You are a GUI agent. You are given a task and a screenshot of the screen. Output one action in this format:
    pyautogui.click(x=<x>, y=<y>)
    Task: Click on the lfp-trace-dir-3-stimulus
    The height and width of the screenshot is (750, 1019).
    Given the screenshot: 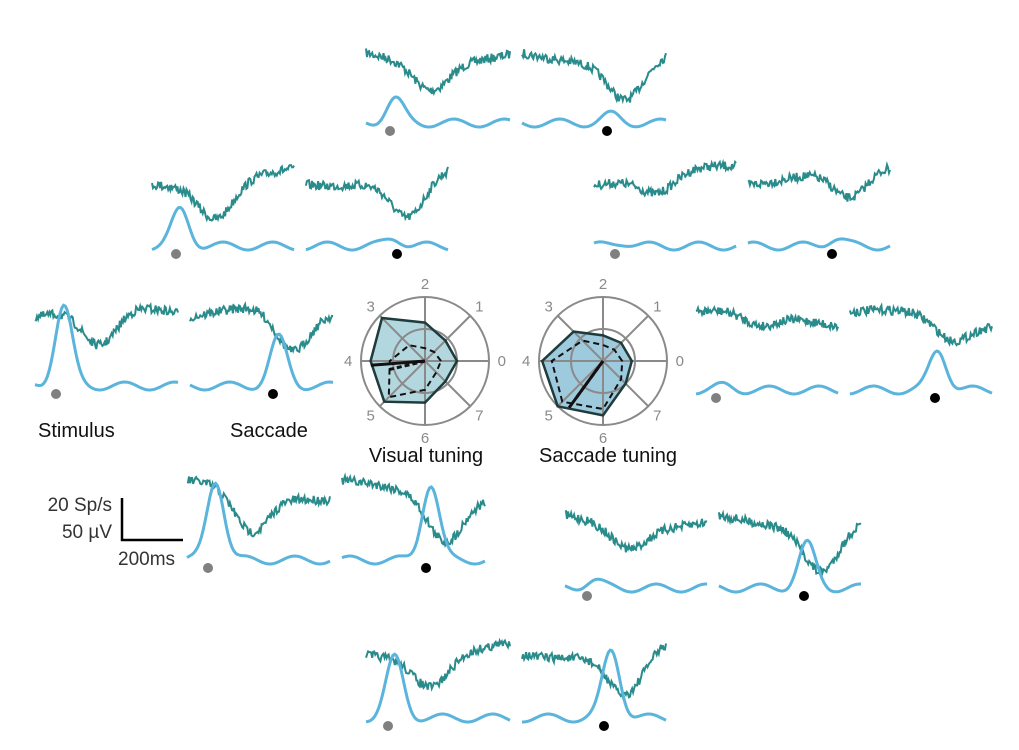 What is the action you would take?
    pyautogui.click(x=223, y=193)
    